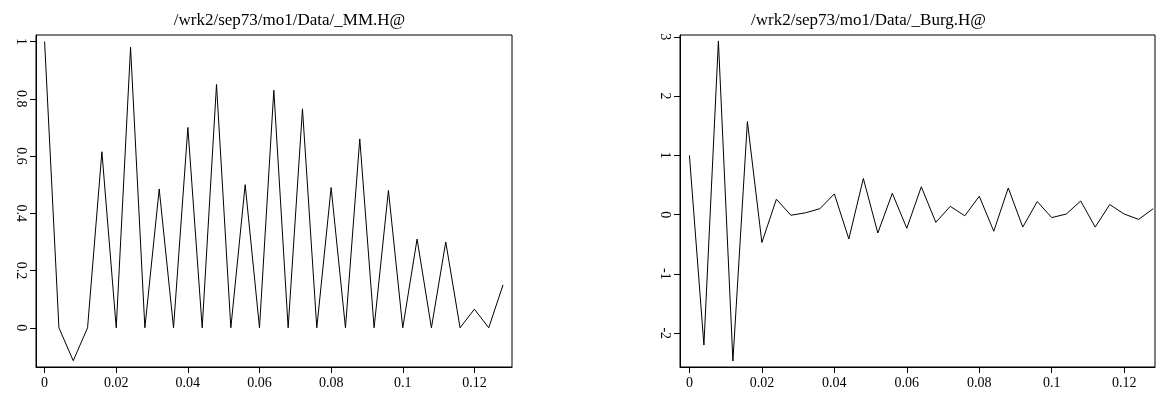 Image resolution: width=1159 pixels, height=402 pixels. Describe the element at coordinates (868, 19) in the screenshot. I see `chart-title: /wrk2/sep73/mo1/Data/_Burg.H@` at that location.